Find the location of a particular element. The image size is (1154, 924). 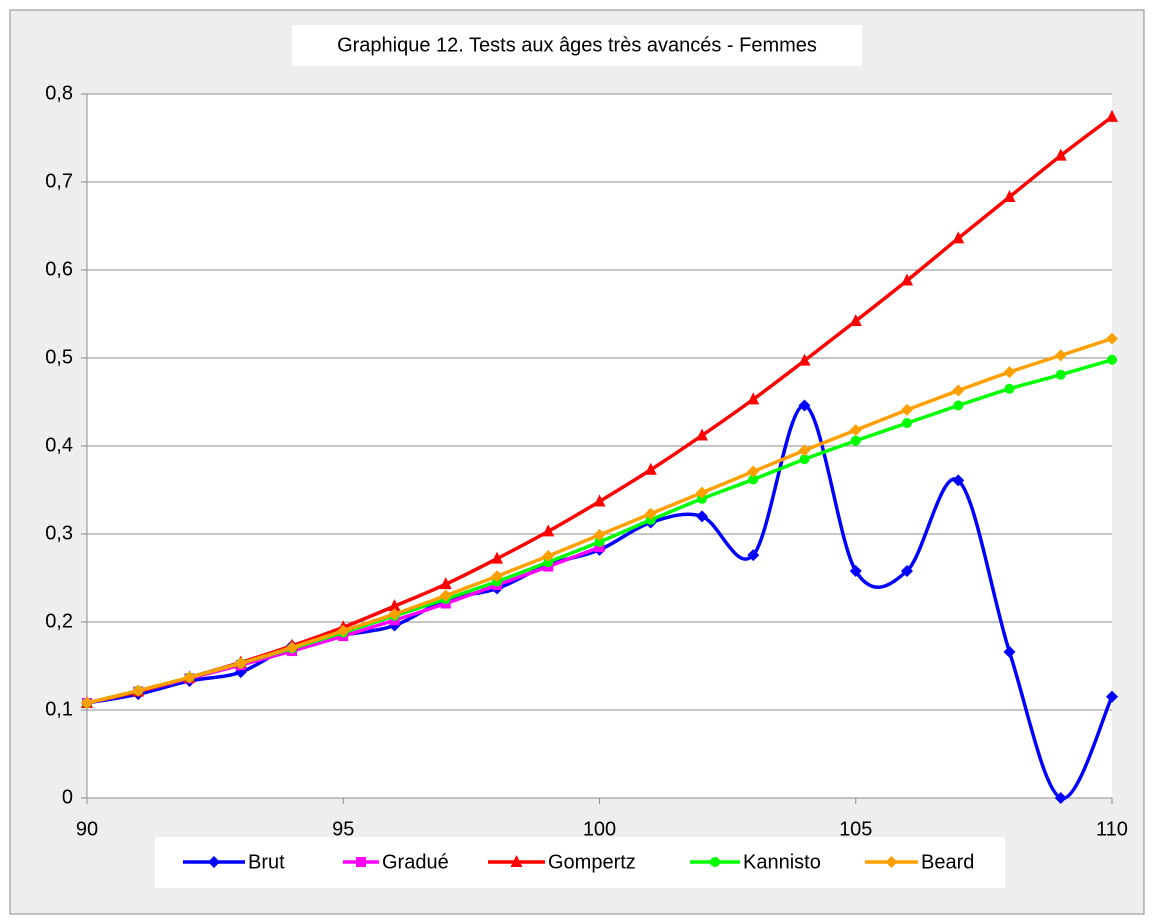

x-tick-label: 90 is located at coordinates (87, 829).